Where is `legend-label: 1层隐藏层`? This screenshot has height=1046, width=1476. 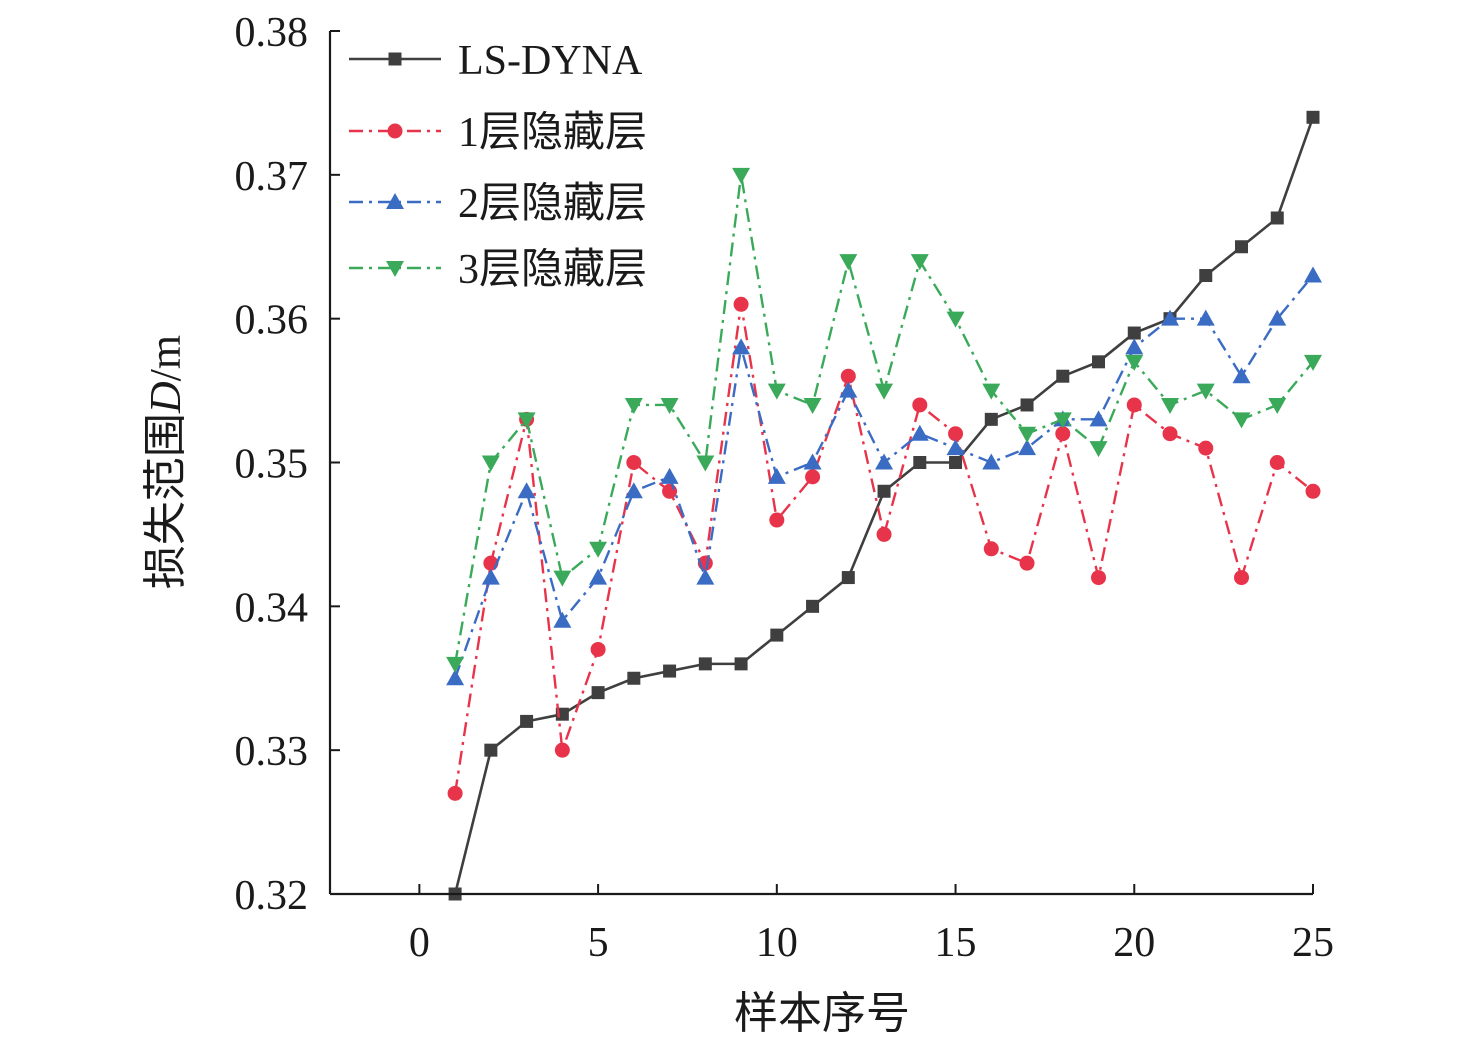
legend-label: 1层隐藏层 is located at coordinates (552, 133).